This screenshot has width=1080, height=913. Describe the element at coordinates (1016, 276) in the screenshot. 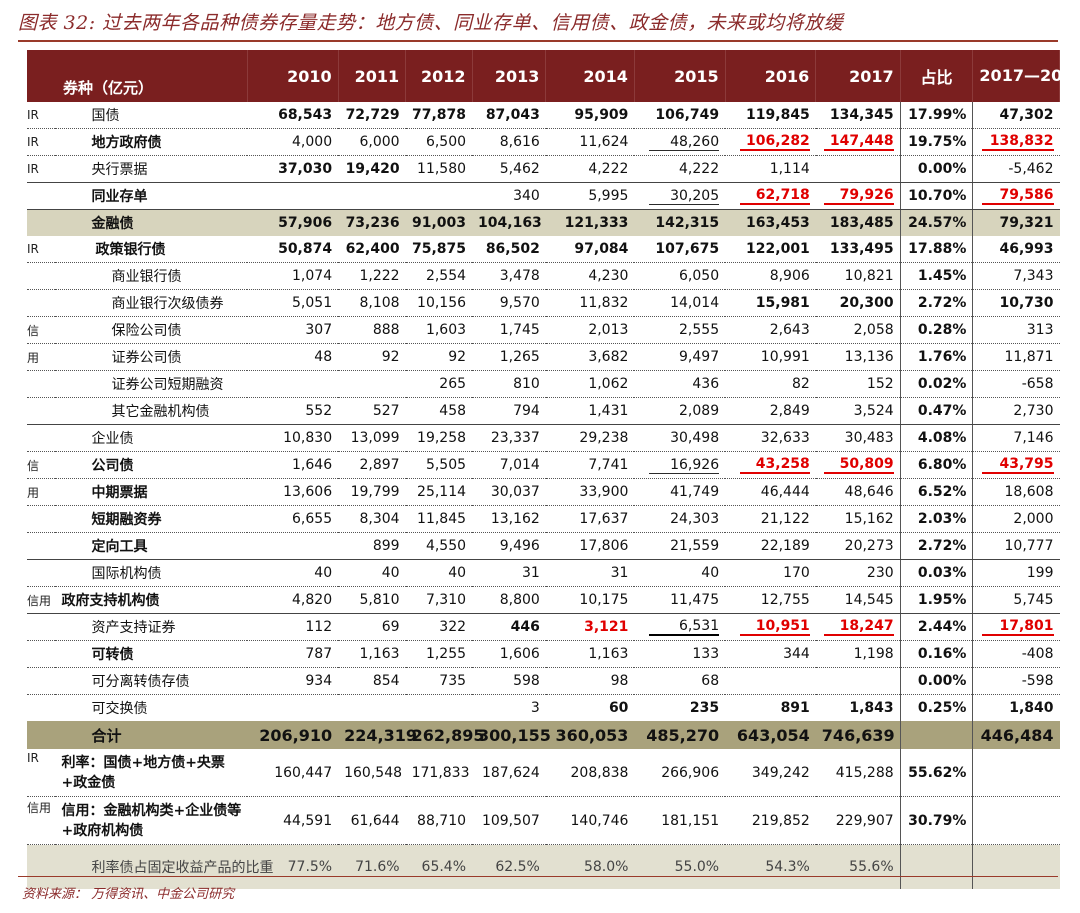

I see `cell-diff: 7,343` at that location.